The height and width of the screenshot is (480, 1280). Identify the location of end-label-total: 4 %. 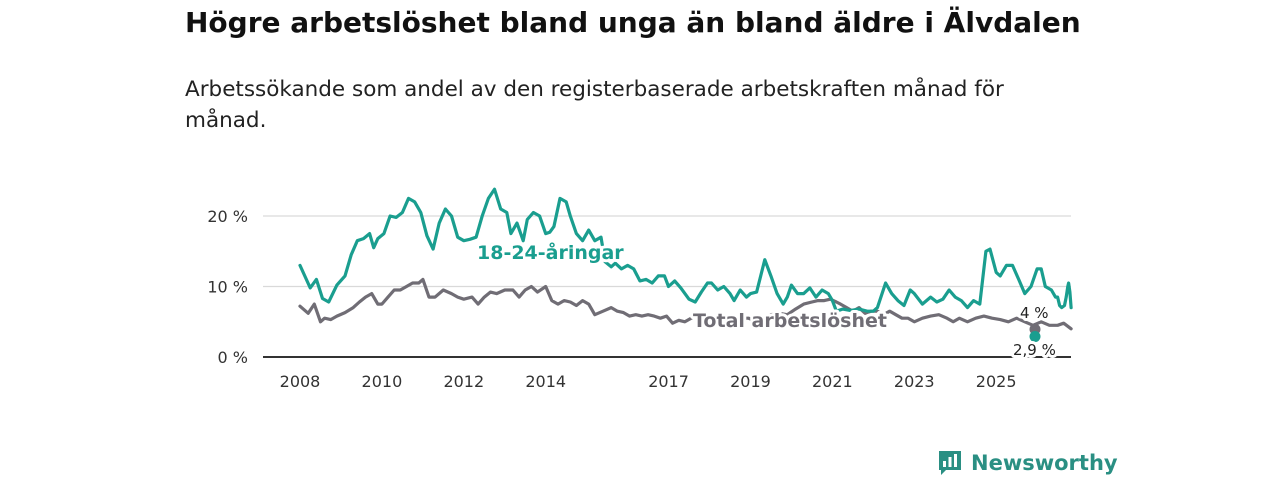
(1034, 313).